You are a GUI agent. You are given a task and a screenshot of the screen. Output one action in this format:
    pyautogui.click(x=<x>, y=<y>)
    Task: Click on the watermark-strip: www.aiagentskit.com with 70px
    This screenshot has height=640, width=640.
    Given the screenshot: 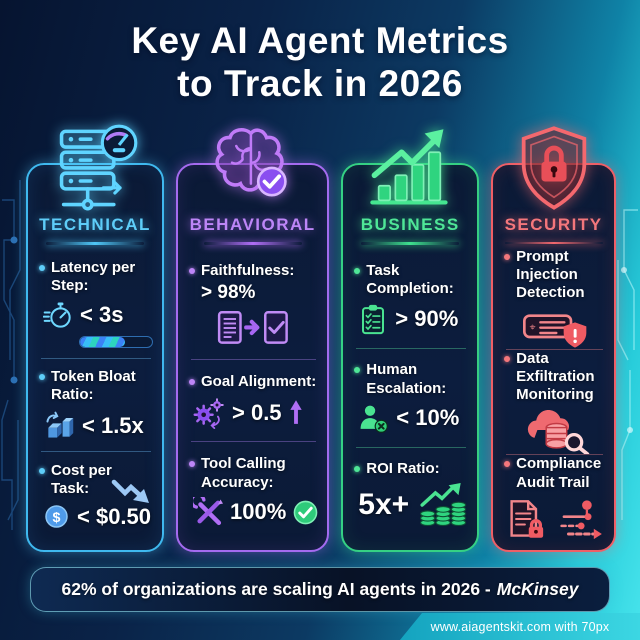 What is the action you would take?
    pyautogui.click(x=520, y=626)
    